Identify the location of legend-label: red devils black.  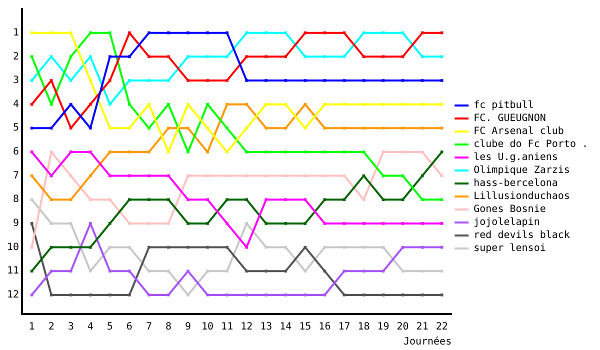
(522, 236).